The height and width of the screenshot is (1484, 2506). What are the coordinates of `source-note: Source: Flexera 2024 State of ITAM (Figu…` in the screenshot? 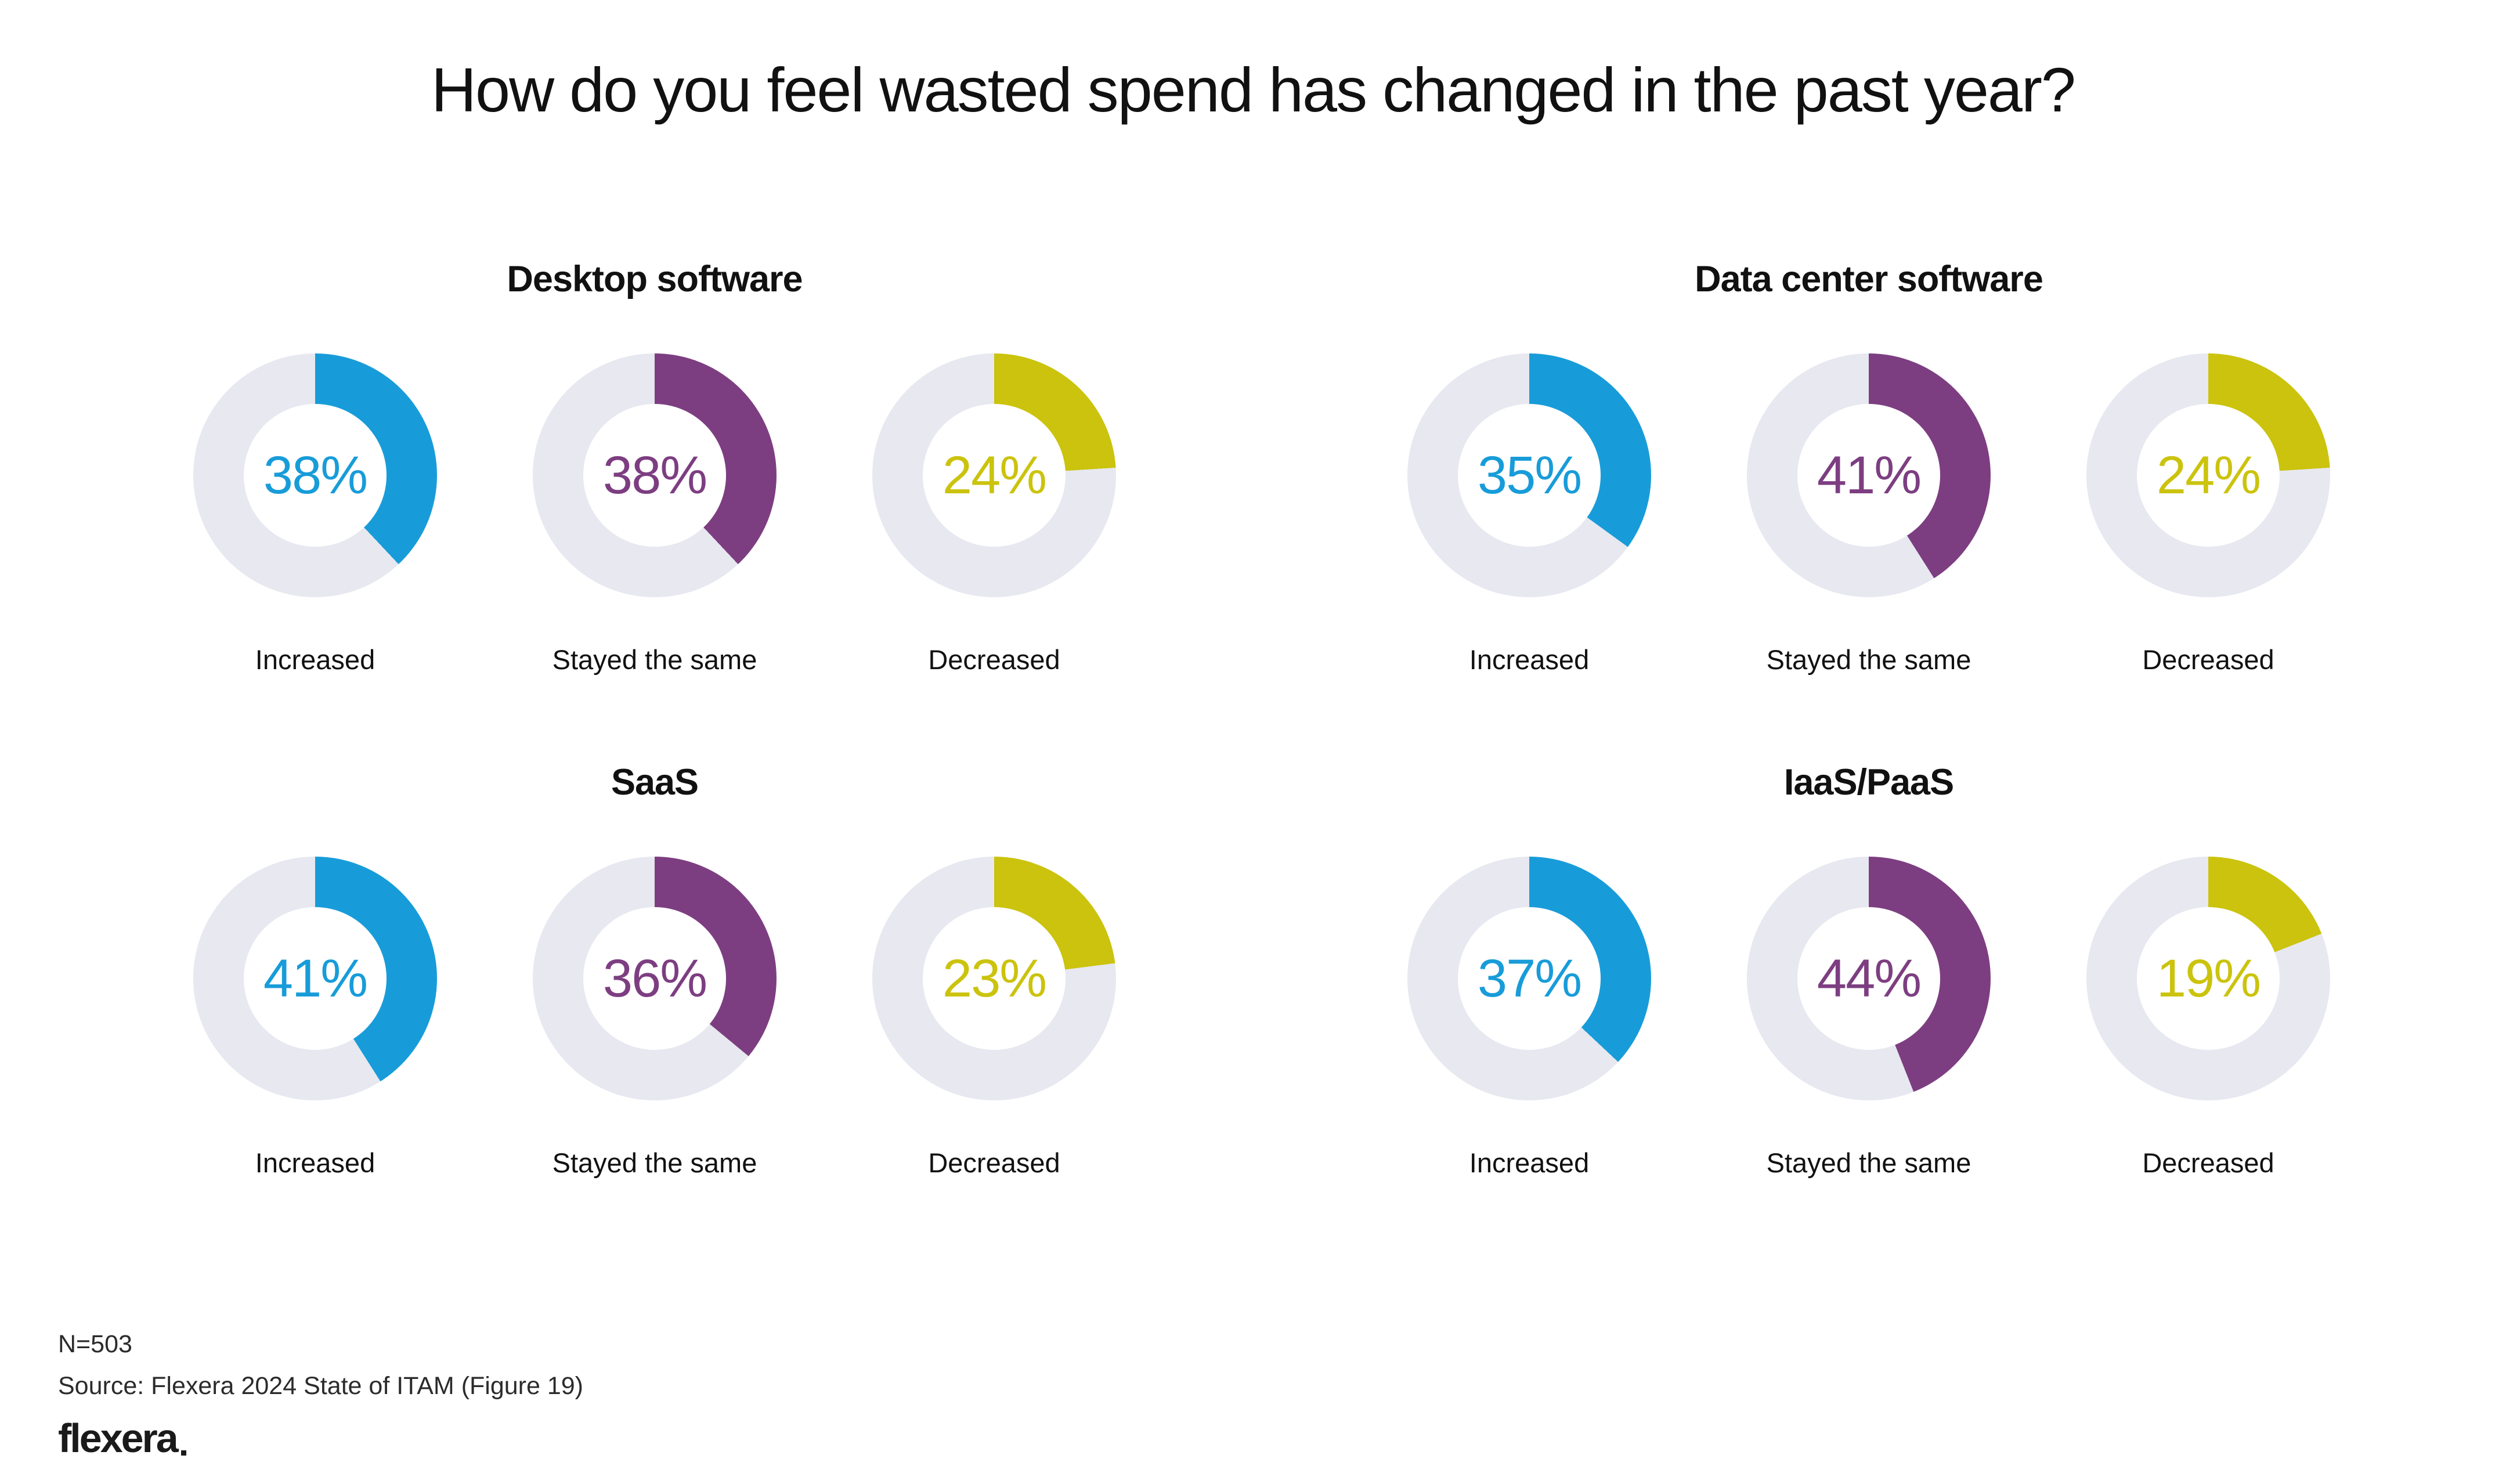 It's located at (320, 1386).